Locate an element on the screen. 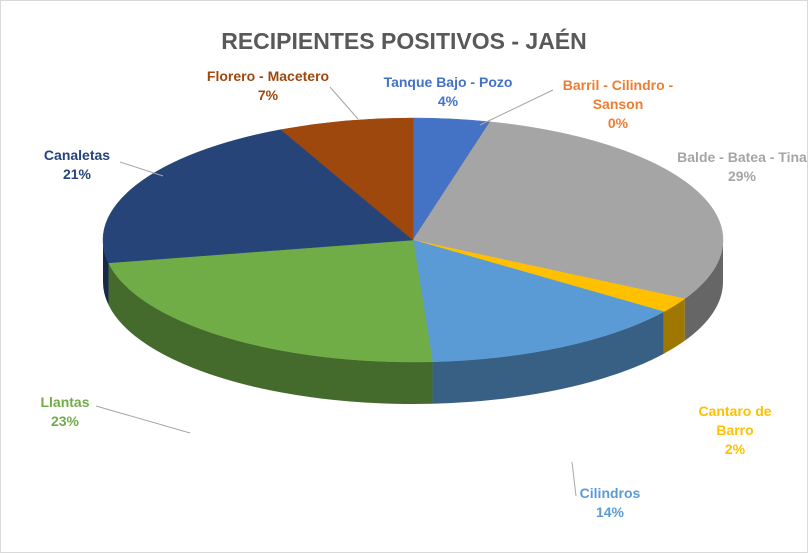 The image size is (808, 553). data-label: Barril - Cilindro - Sanson 0% is located at coordinates (618, 104).